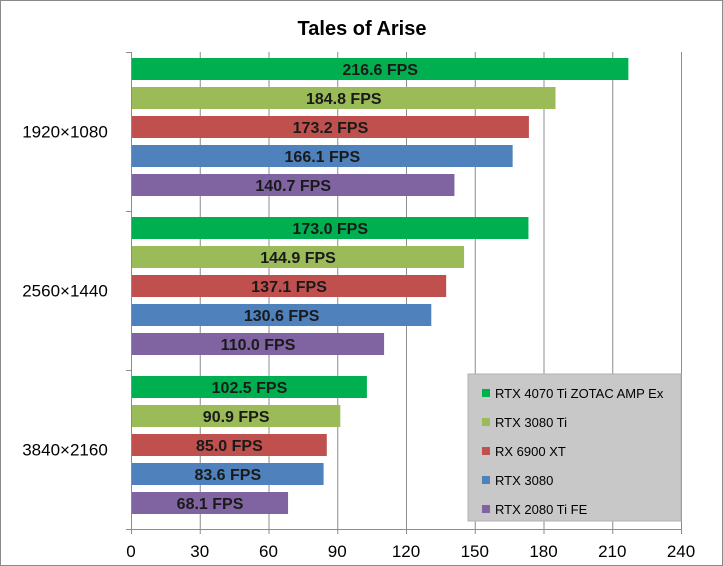 This screenshot has height=566, width=723. Describe the element at coordinates (541, 509) in the screenshot. I see `legend-label: RTX 2080 Ti FE` at that location.